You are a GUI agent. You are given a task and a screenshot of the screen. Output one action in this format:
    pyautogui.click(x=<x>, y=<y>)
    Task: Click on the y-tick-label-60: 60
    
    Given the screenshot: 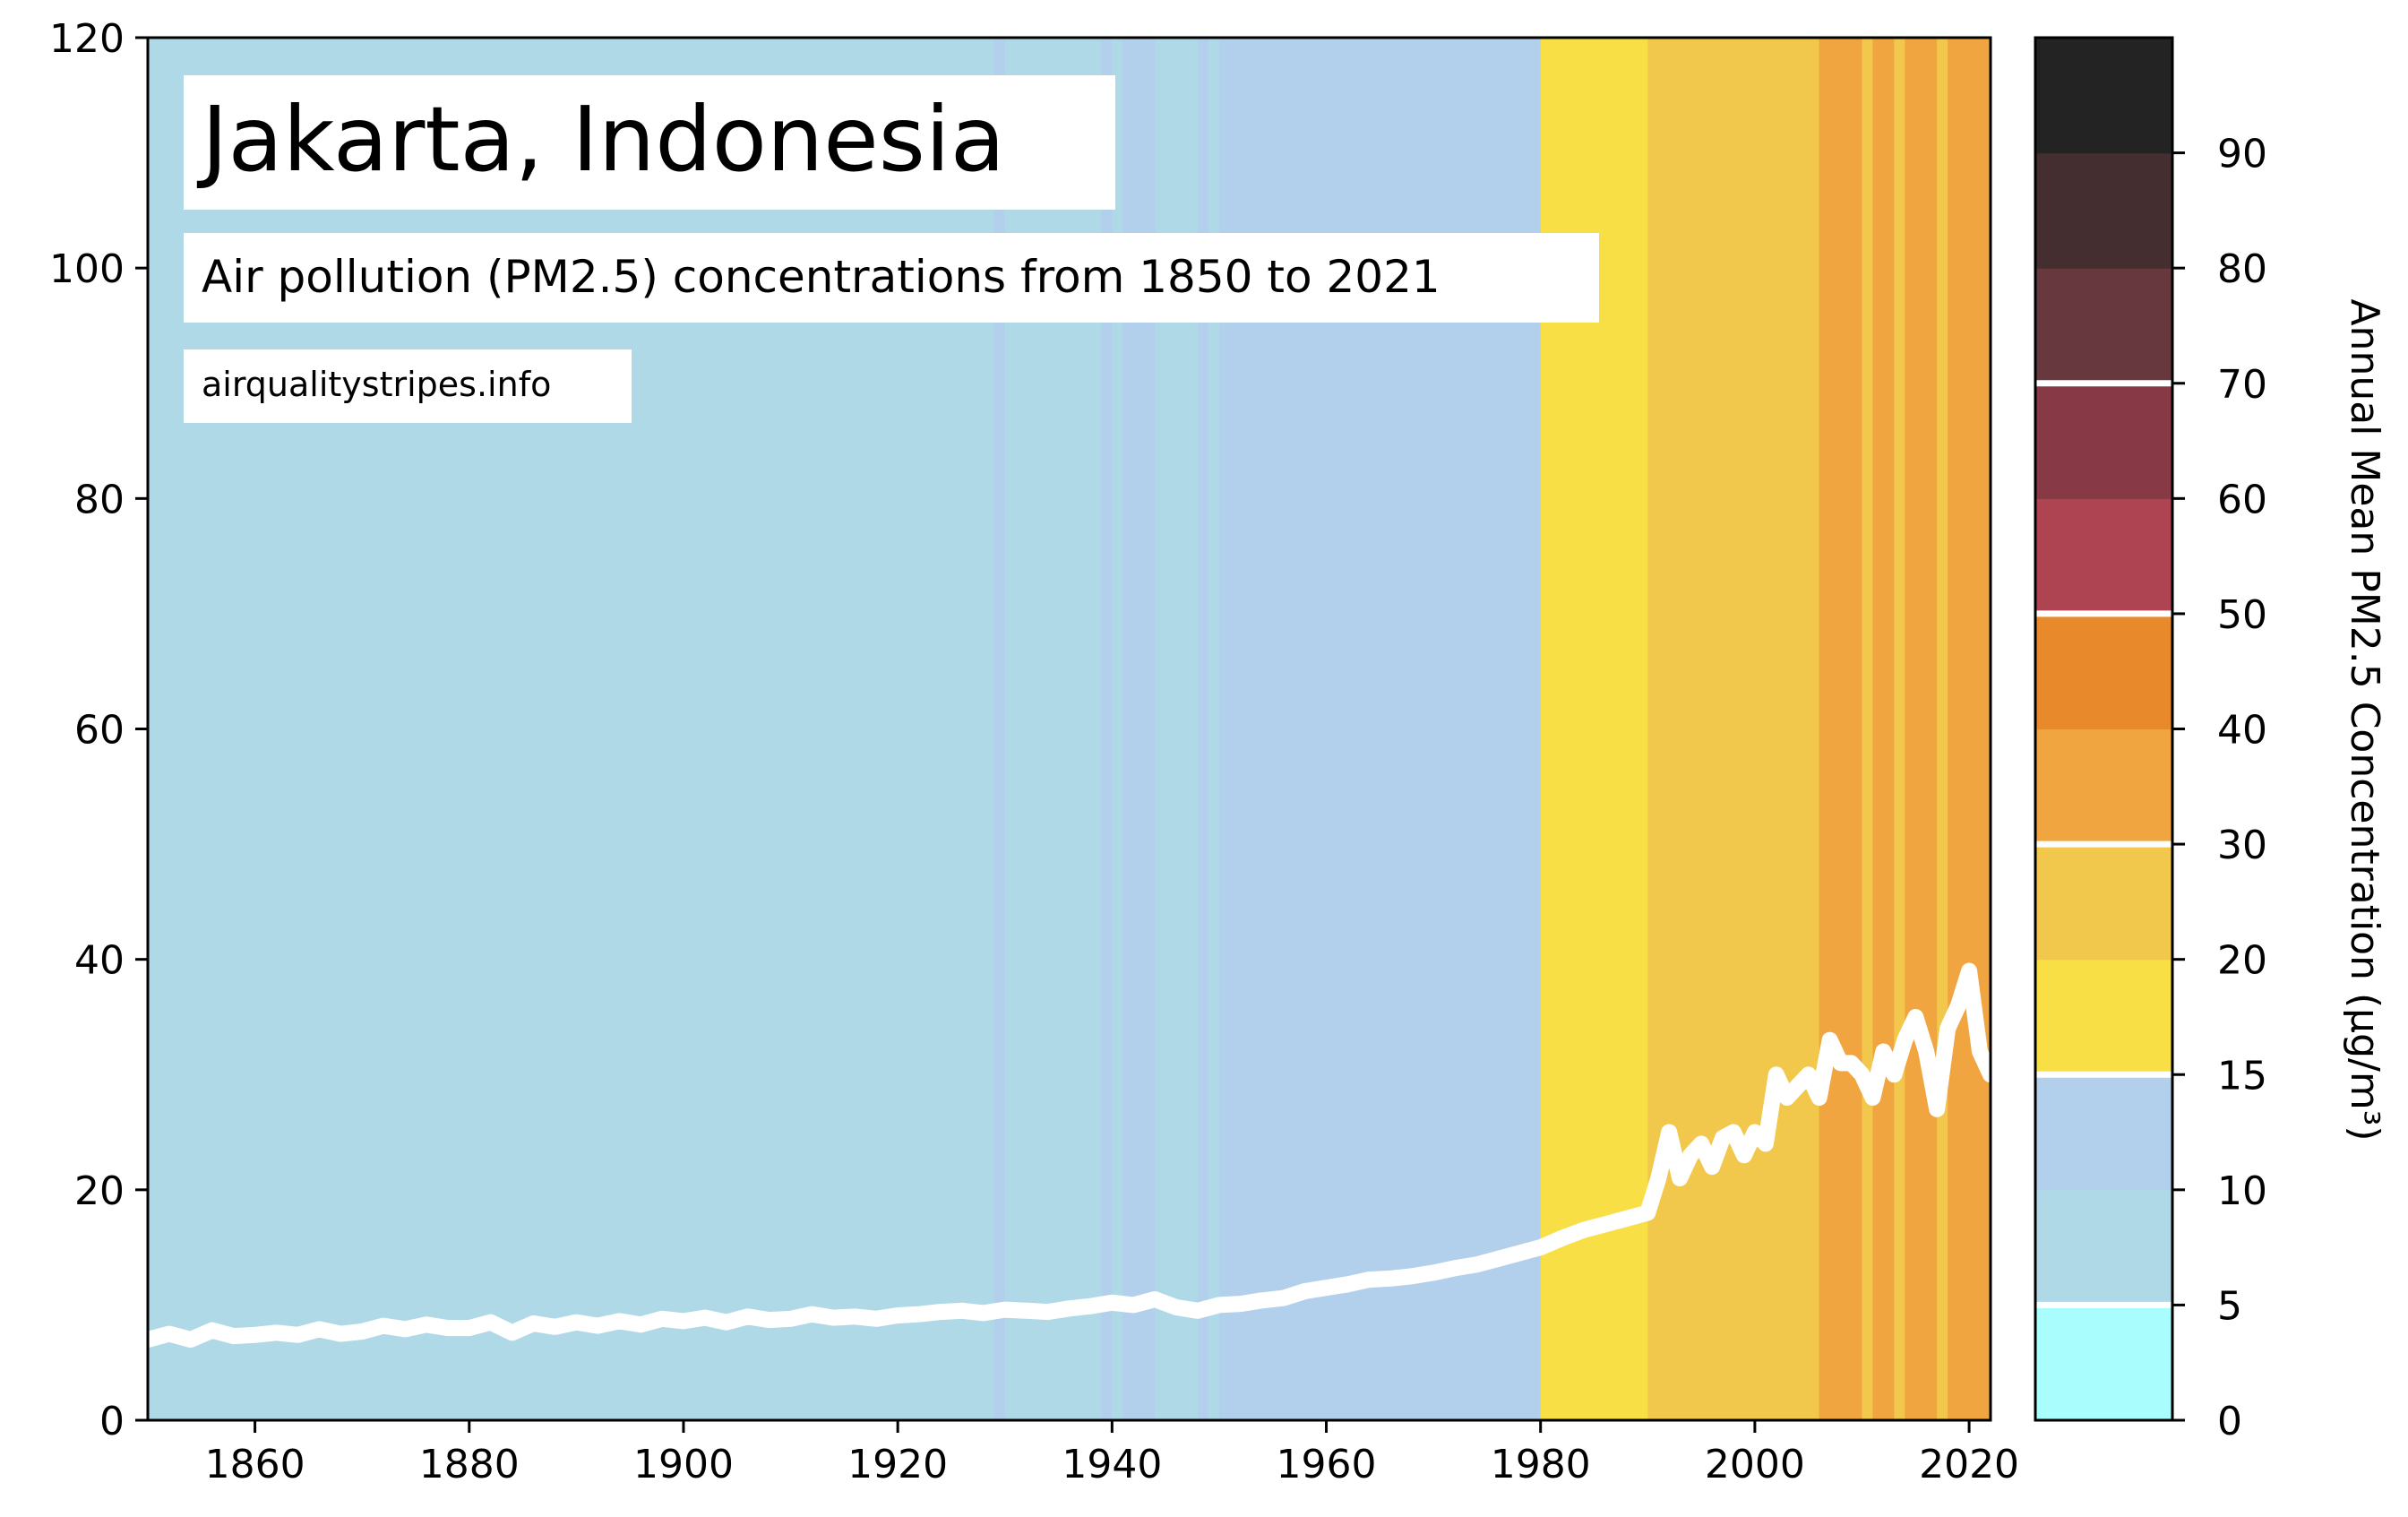 What is the action you would take?
    pyautogui.click(x=99, y=731)
    